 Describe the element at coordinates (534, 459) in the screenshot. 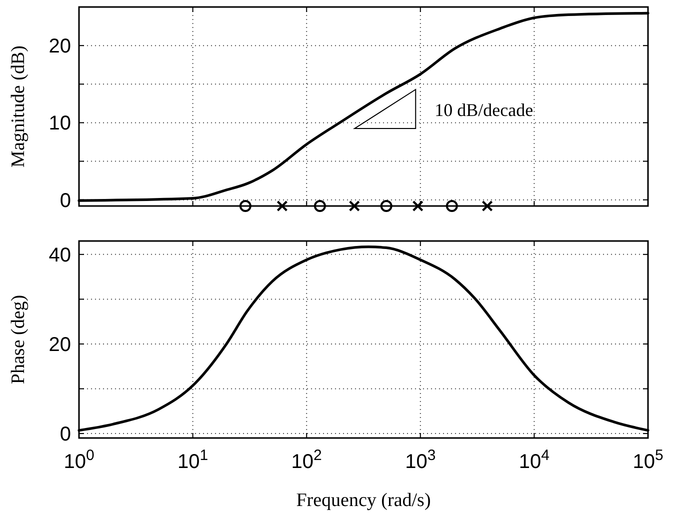

I see `x-tick-label: 10$^{4}$` at that location.